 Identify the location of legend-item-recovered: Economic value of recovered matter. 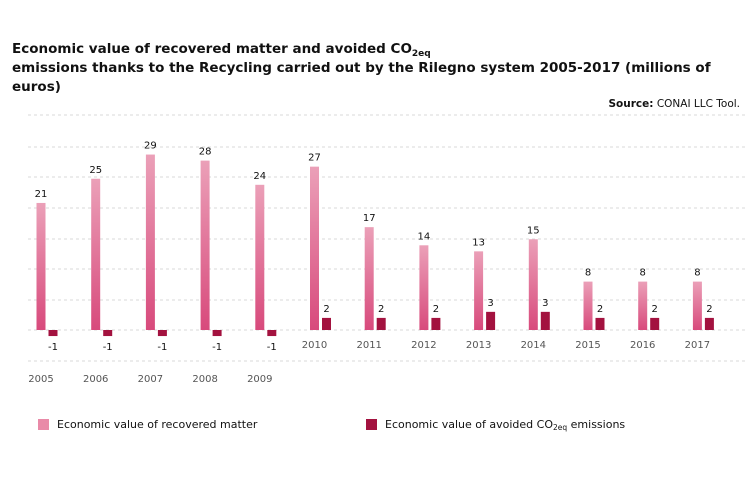
(147, 424).